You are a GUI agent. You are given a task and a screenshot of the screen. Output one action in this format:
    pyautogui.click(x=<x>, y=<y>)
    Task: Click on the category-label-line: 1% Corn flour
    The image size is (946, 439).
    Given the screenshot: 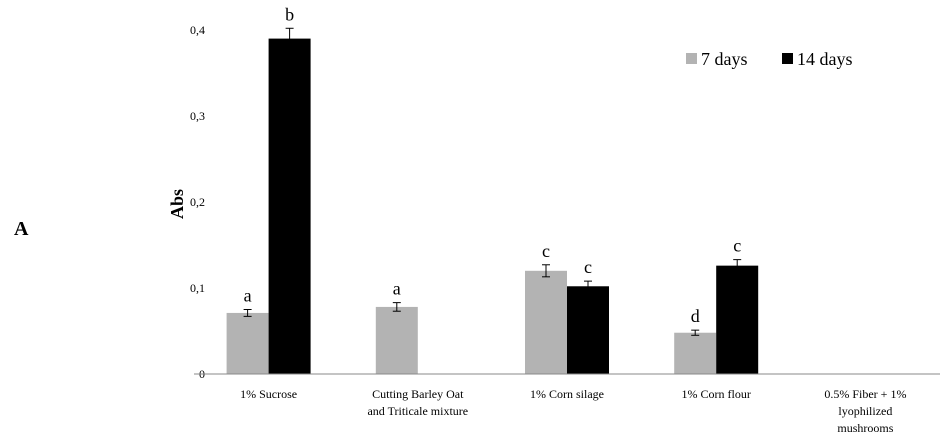 What is the action you would take?
    pyautogui.click(x=716, y=394)
    